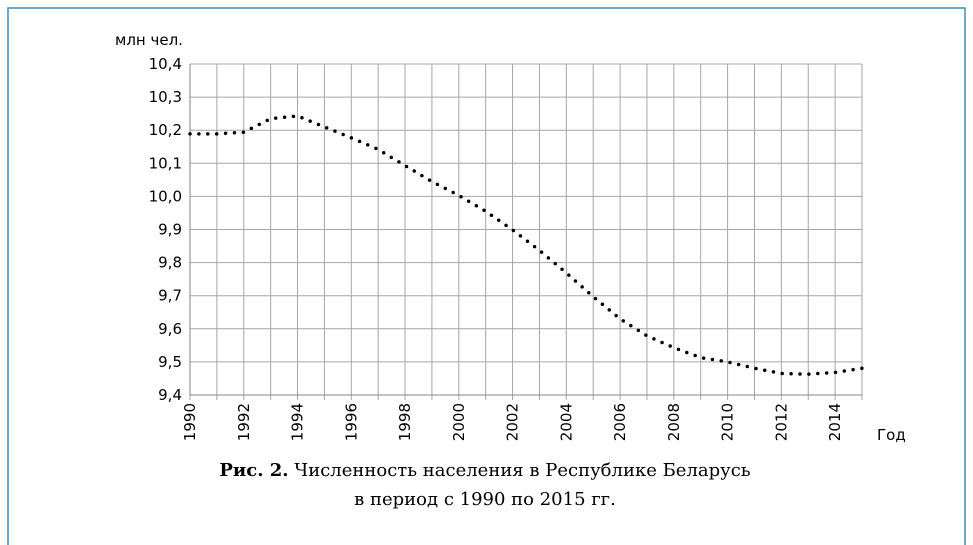 The height and width of the screenshot is (545, 973). Describe the element at coordinates (165, 130) in the screenshot. I see `y-tick-label: 10,2` at that location.